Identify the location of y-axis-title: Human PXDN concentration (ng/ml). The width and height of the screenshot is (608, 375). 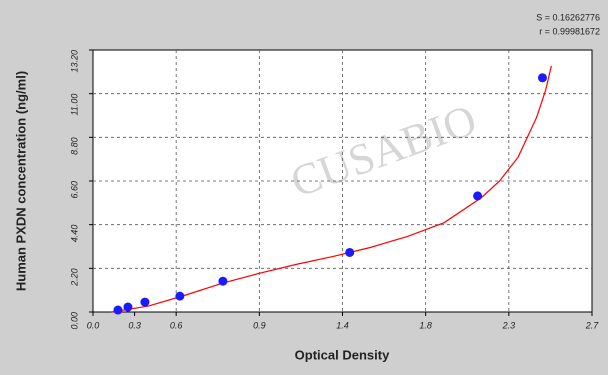
(20, 181).